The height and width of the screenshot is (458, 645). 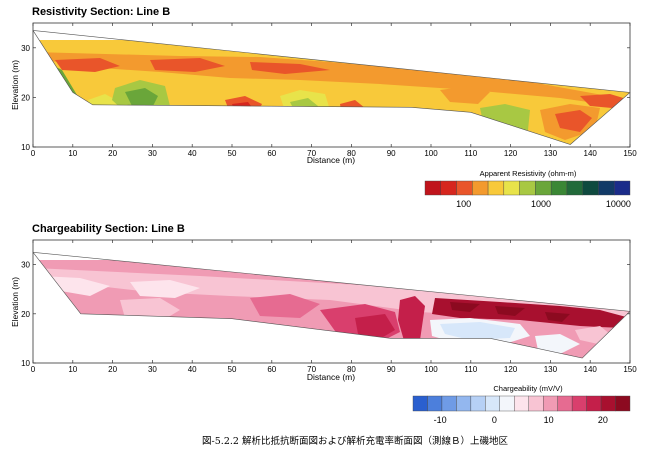 What do you see at coordinates (112, 153) in the screenshot?
I see `resistivity-x-tick-label: 20` at bounding box center [112, 153].